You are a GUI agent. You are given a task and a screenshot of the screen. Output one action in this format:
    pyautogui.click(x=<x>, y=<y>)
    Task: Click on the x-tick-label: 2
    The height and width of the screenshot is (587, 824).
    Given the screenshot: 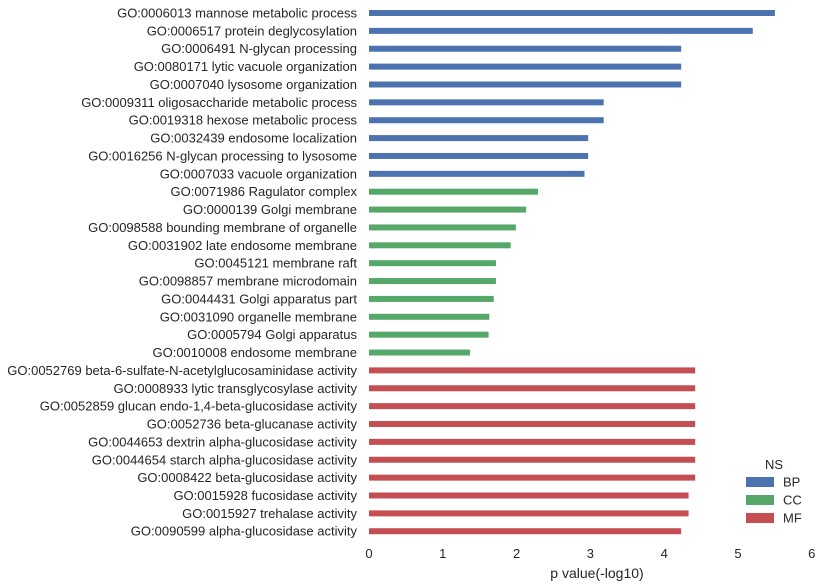 What is the action you would take?
    pyautogui.click(x=516, y=553)
    